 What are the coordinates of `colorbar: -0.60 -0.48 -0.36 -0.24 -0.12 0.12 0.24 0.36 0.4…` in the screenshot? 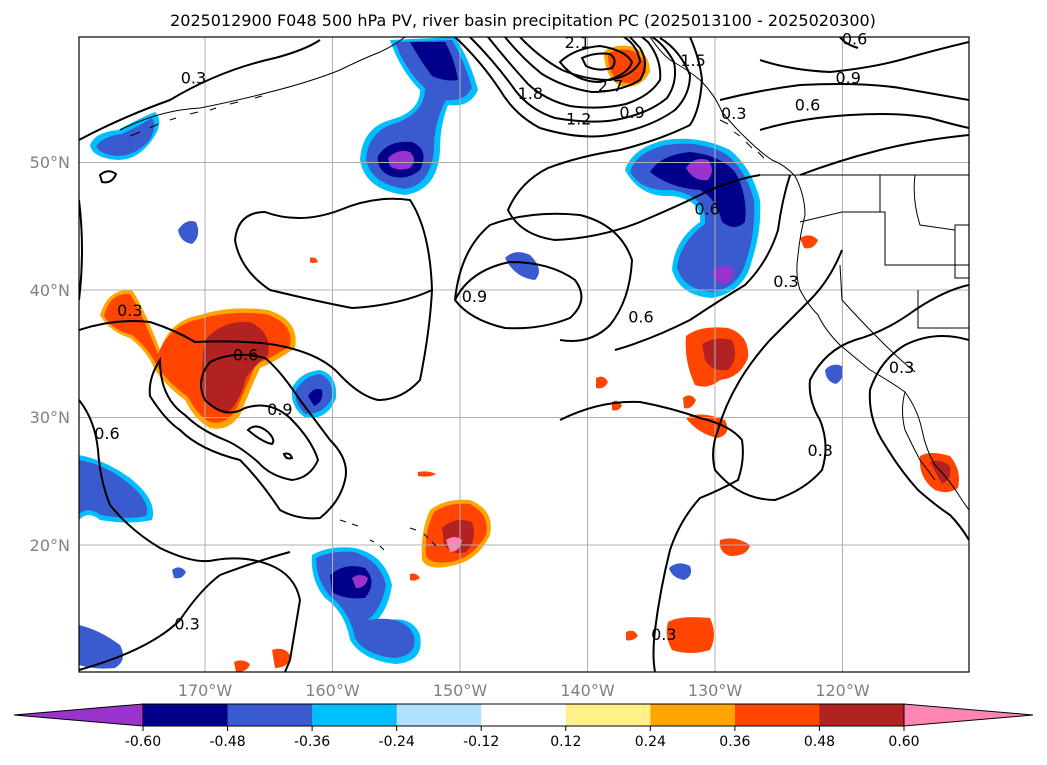 It's located at (523, 726).